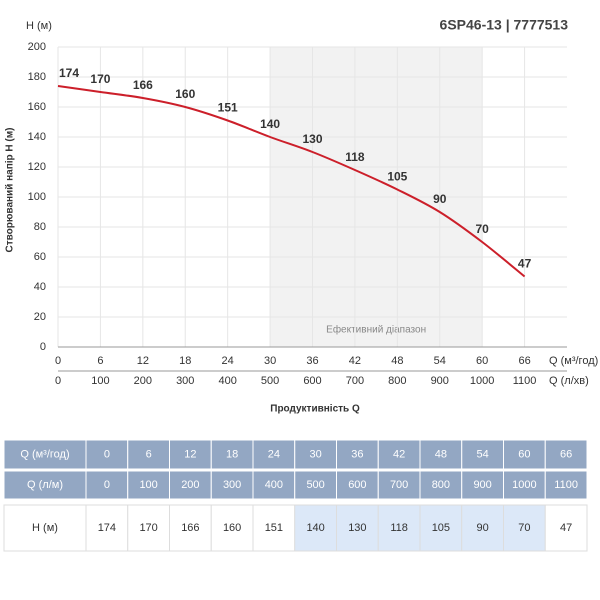 This screenshot has width=600, height=600. I want to click on data-label: 170, so click(100, 79).